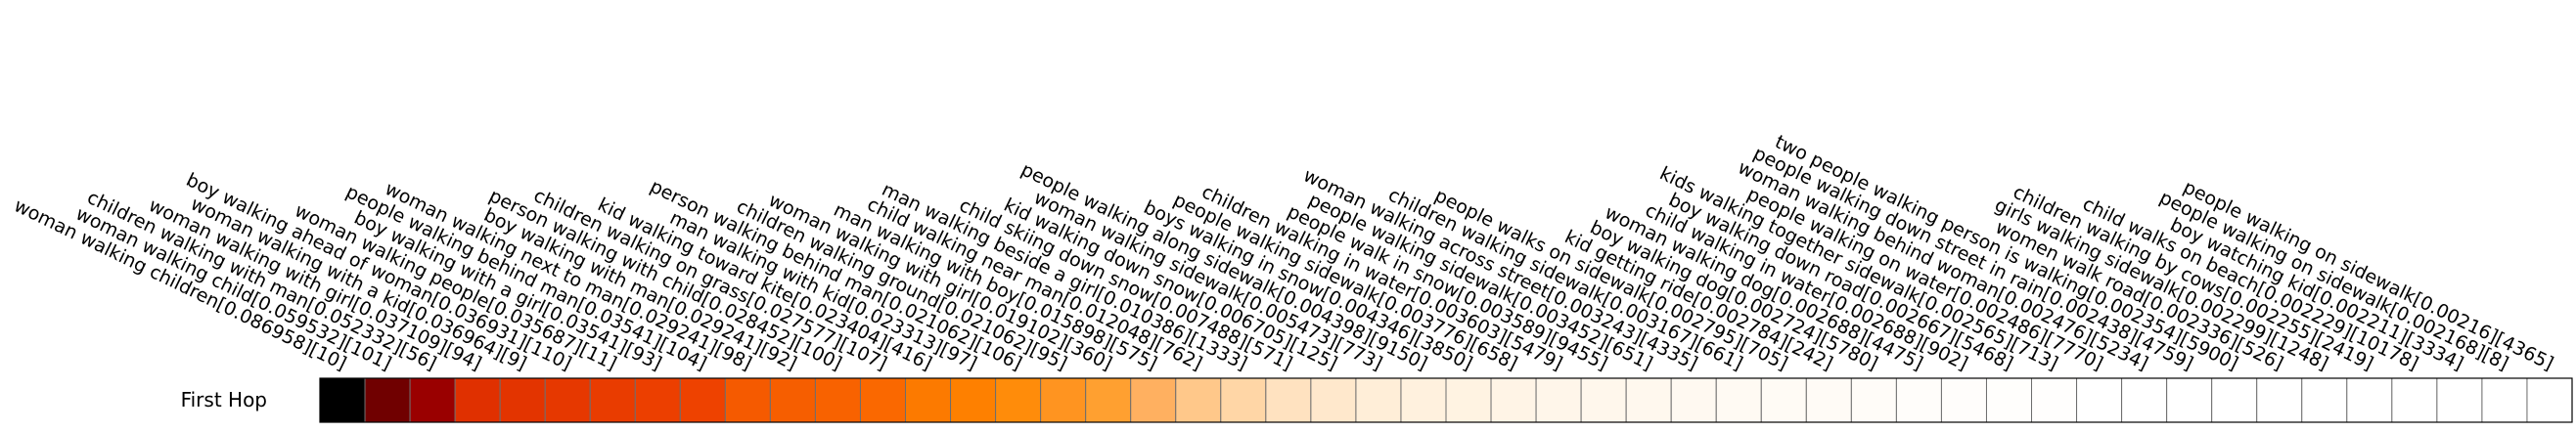 The width and height of the screenshot is (2576, 432). I want to click on heatmap-row-first-hop, so click(1446, 400).